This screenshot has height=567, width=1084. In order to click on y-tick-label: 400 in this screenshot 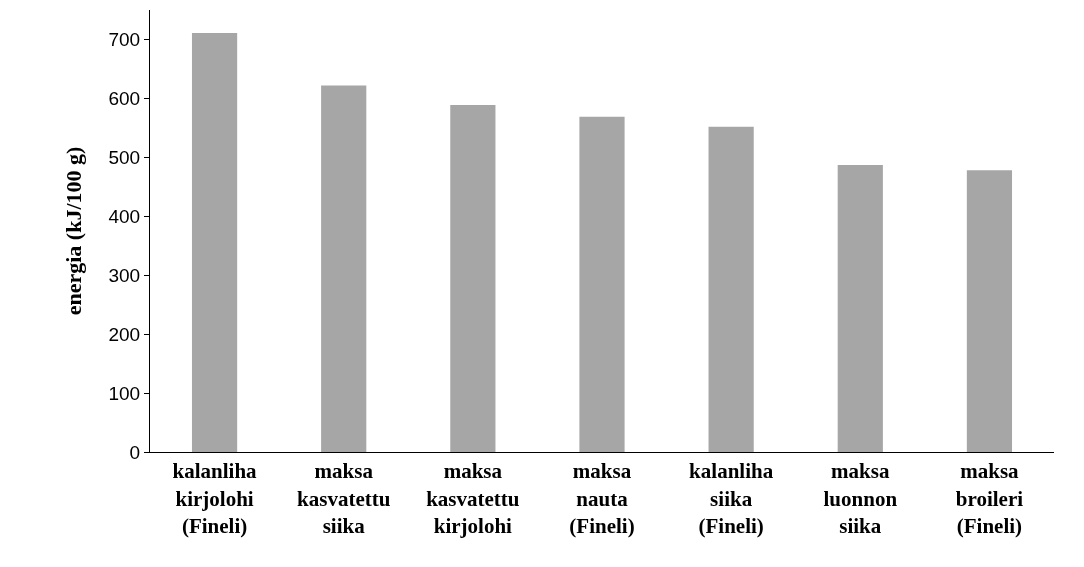, I will do `click(124, 216)`.